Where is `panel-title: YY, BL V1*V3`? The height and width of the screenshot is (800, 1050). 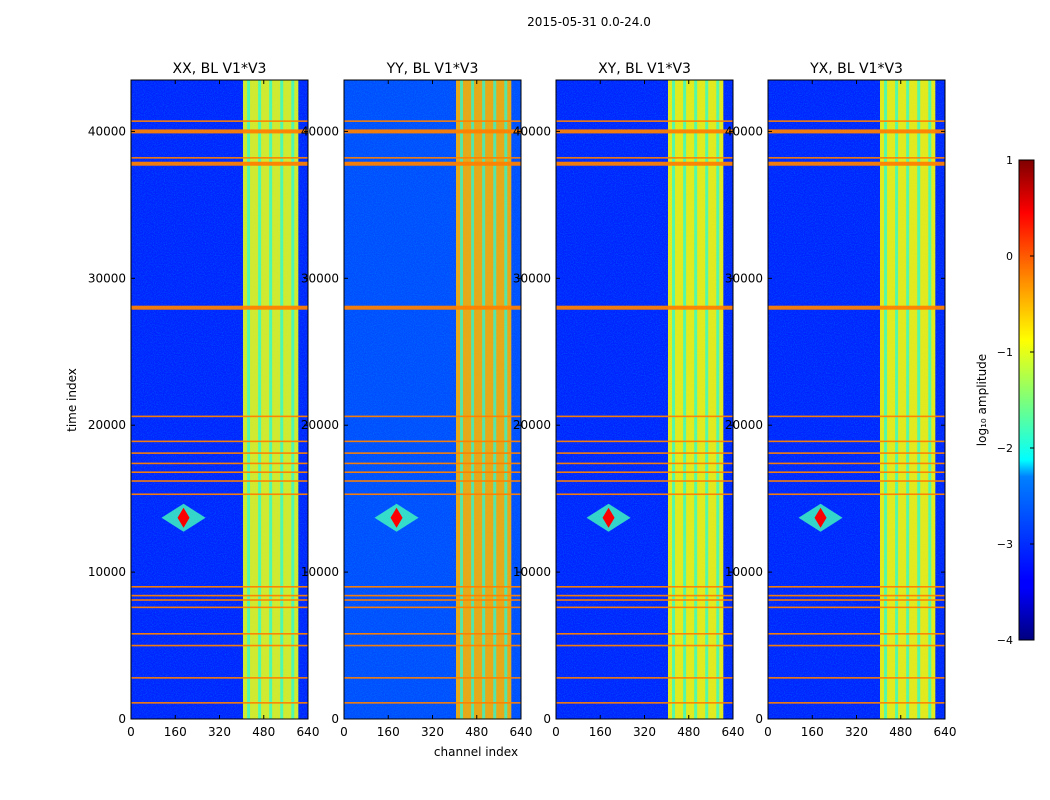
panel-title: YY, BL V1*V3 is located at coordinates (432, 69).